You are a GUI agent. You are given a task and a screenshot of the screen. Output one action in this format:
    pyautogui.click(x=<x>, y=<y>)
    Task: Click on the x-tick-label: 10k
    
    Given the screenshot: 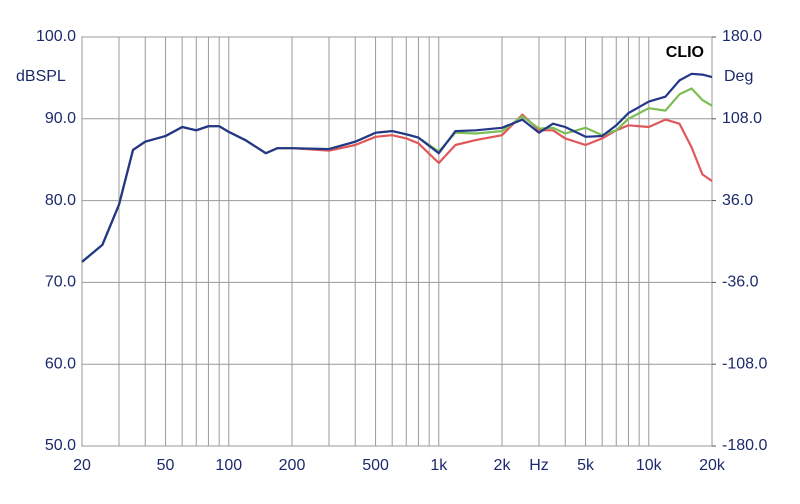 What is the action you would take?
    pyautogui.click(x=649, y=465)
    